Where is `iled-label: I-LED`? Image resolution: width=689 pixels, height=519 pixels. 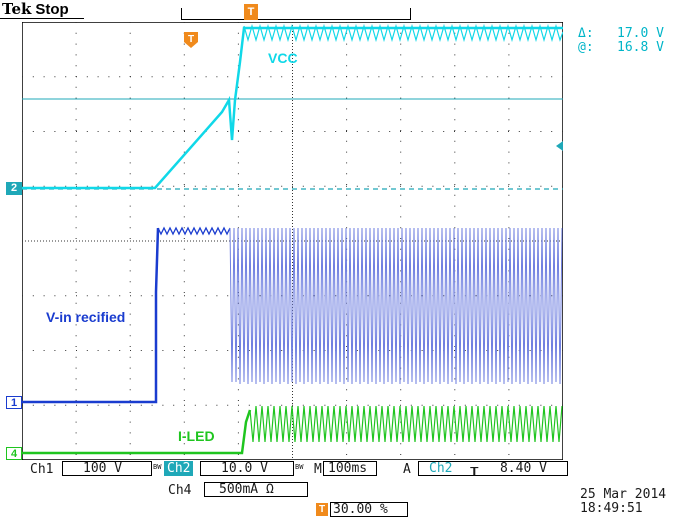
iled-label: I-LED is located at coordinates (196, 436).